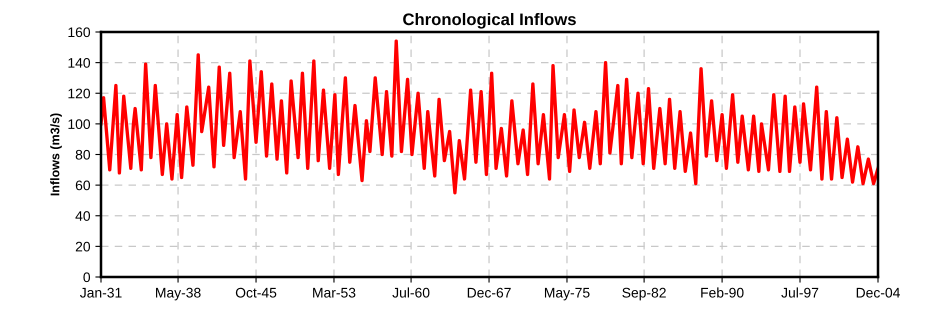 The image size is (934, 320). Describe the element at coordinates (878, 293) in the screenshot. I see `x-tick-label: Dec-04` at that location.